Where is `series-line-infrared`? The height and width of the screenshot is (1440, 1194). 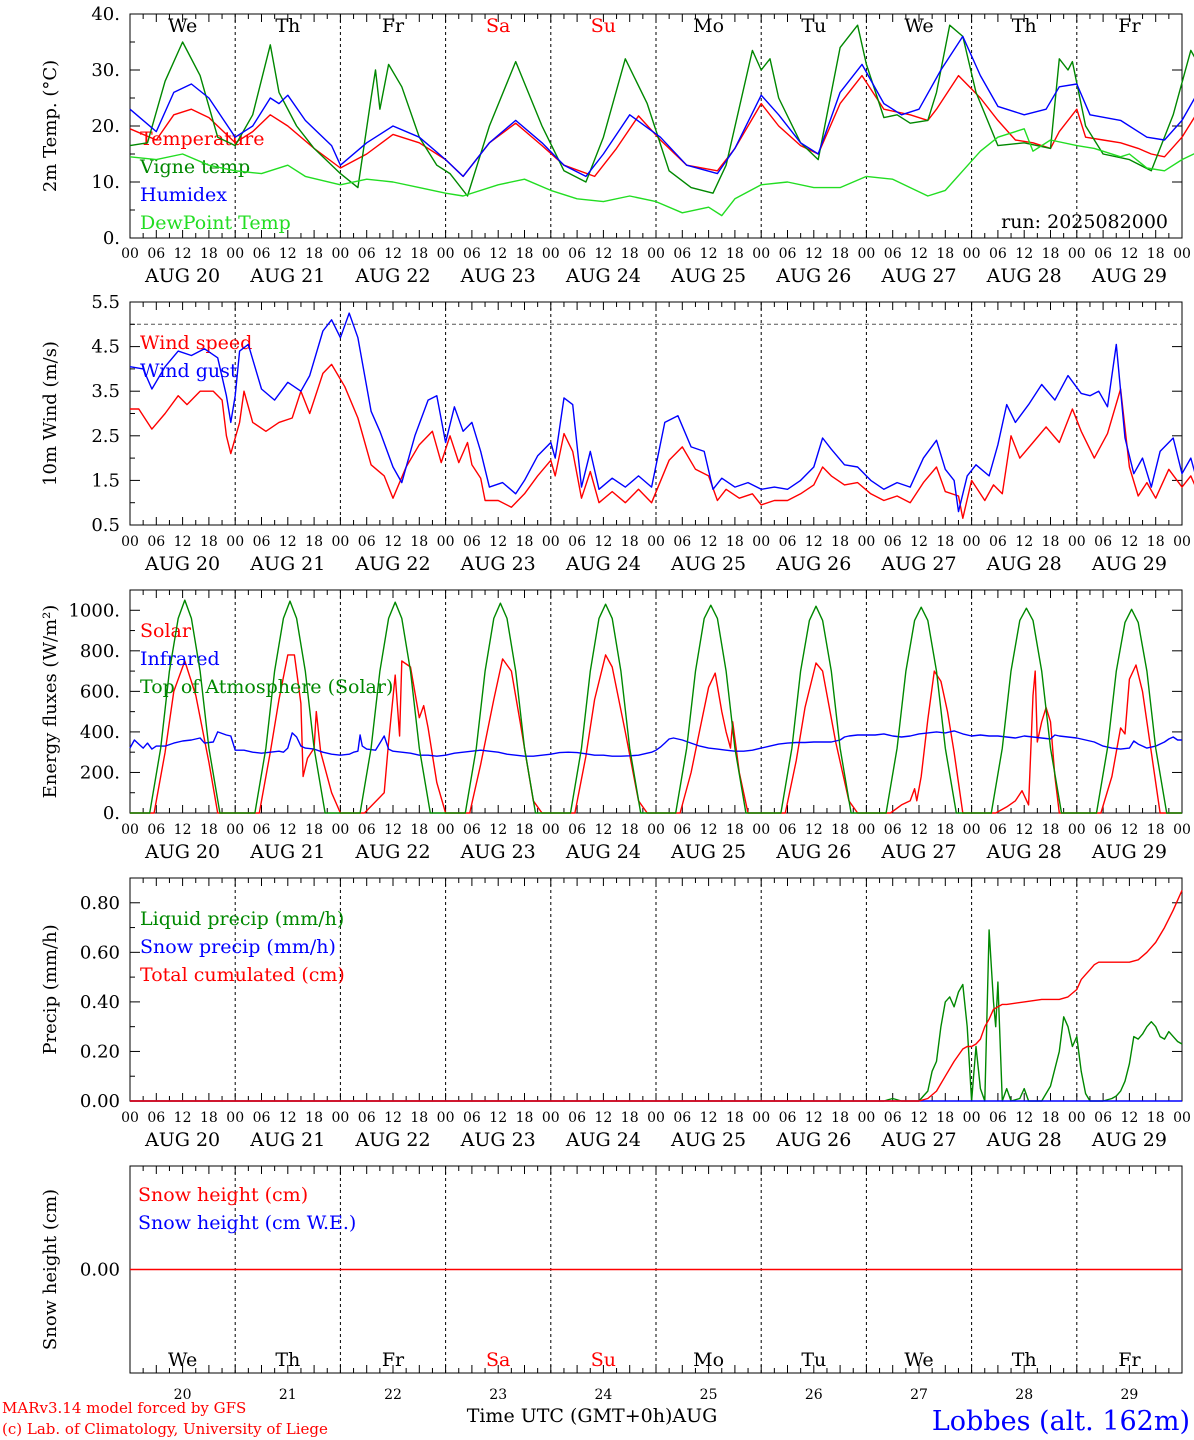
series-line-infrared is located at coordinates (655, 743).